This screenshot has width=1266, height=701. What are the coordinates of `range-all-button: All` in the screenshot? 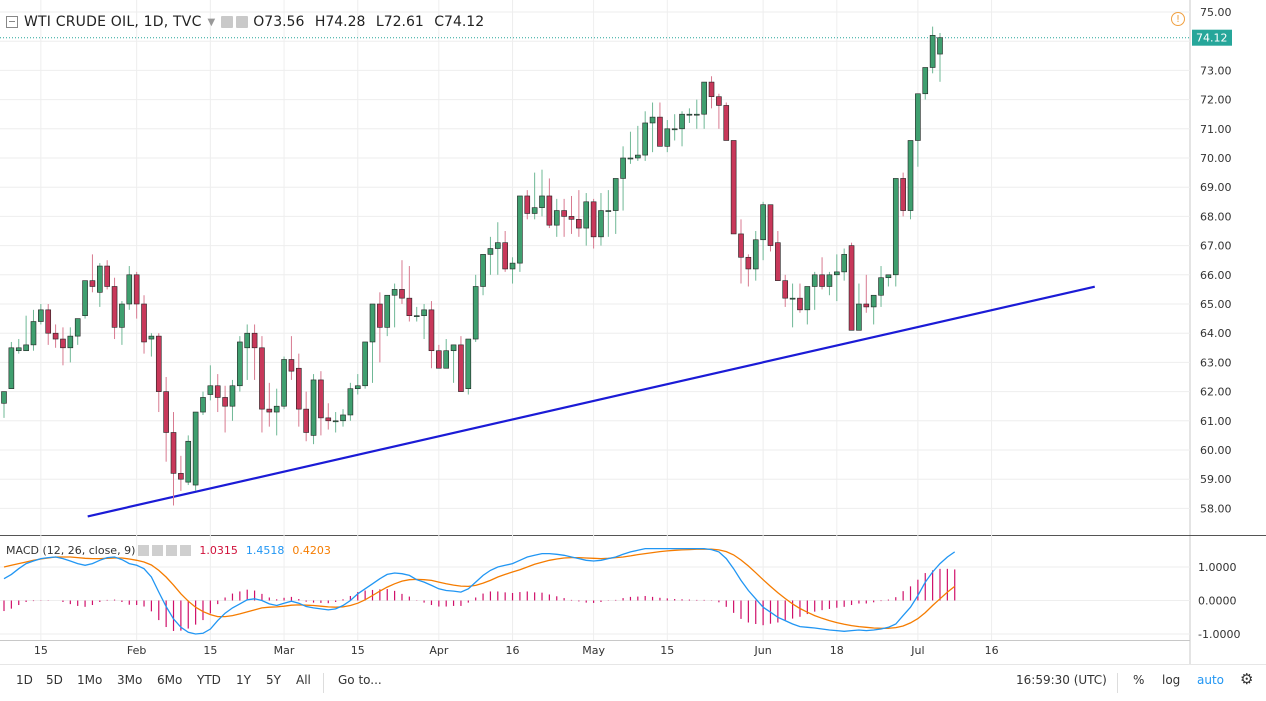 It's located at (303, 680).